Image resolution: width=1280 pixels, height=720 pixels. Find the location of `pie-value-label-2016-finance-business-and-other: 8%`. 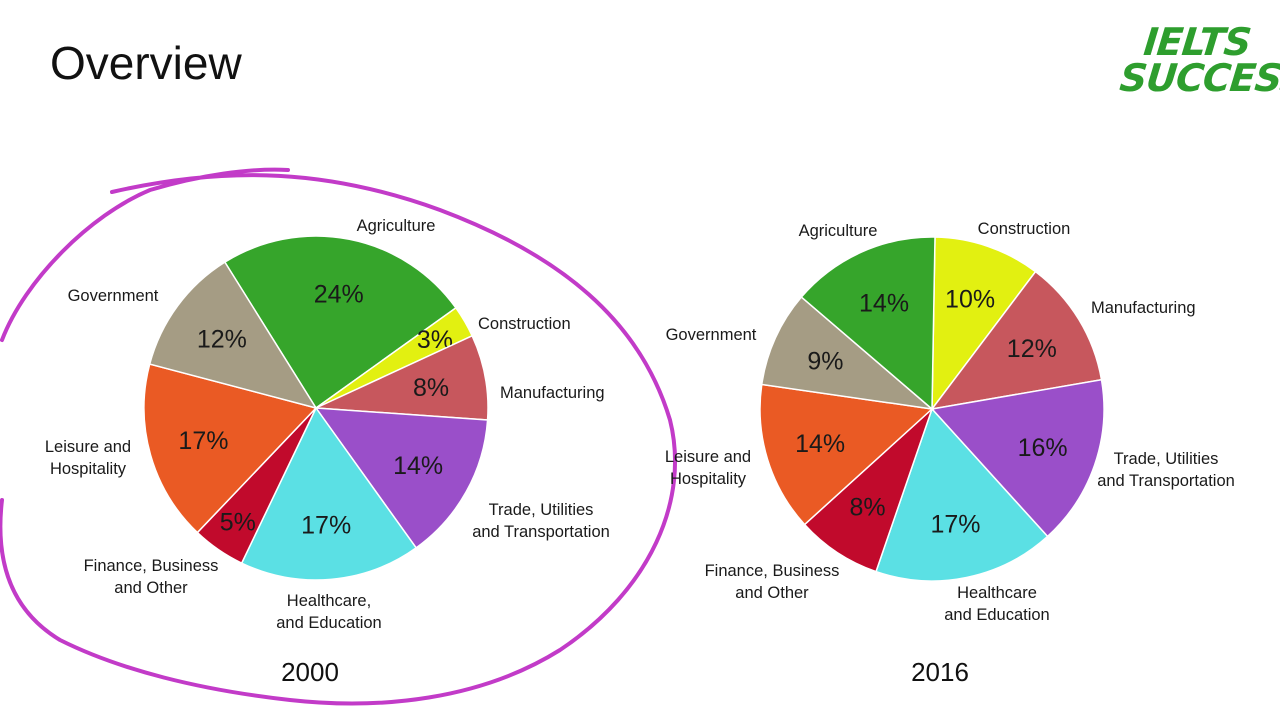

pie-value-label-2016-finance-business-and-other: 8% is located at coordinates (868, 508).